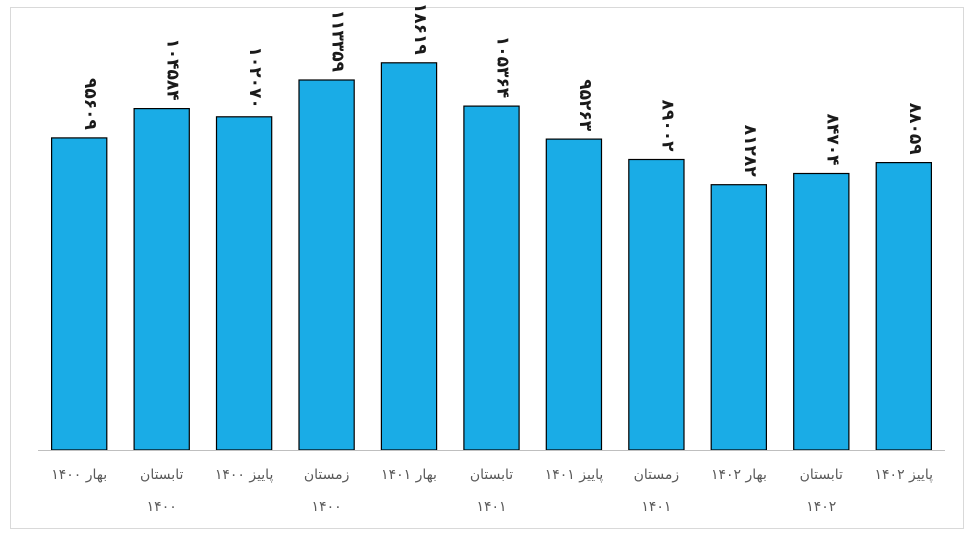 This screenshot has height=533, width=965. Describe the element at coordinates (821, 507) in the screenshot. I see `category-label-10-line-2: ۱۴۰۲` at that location.